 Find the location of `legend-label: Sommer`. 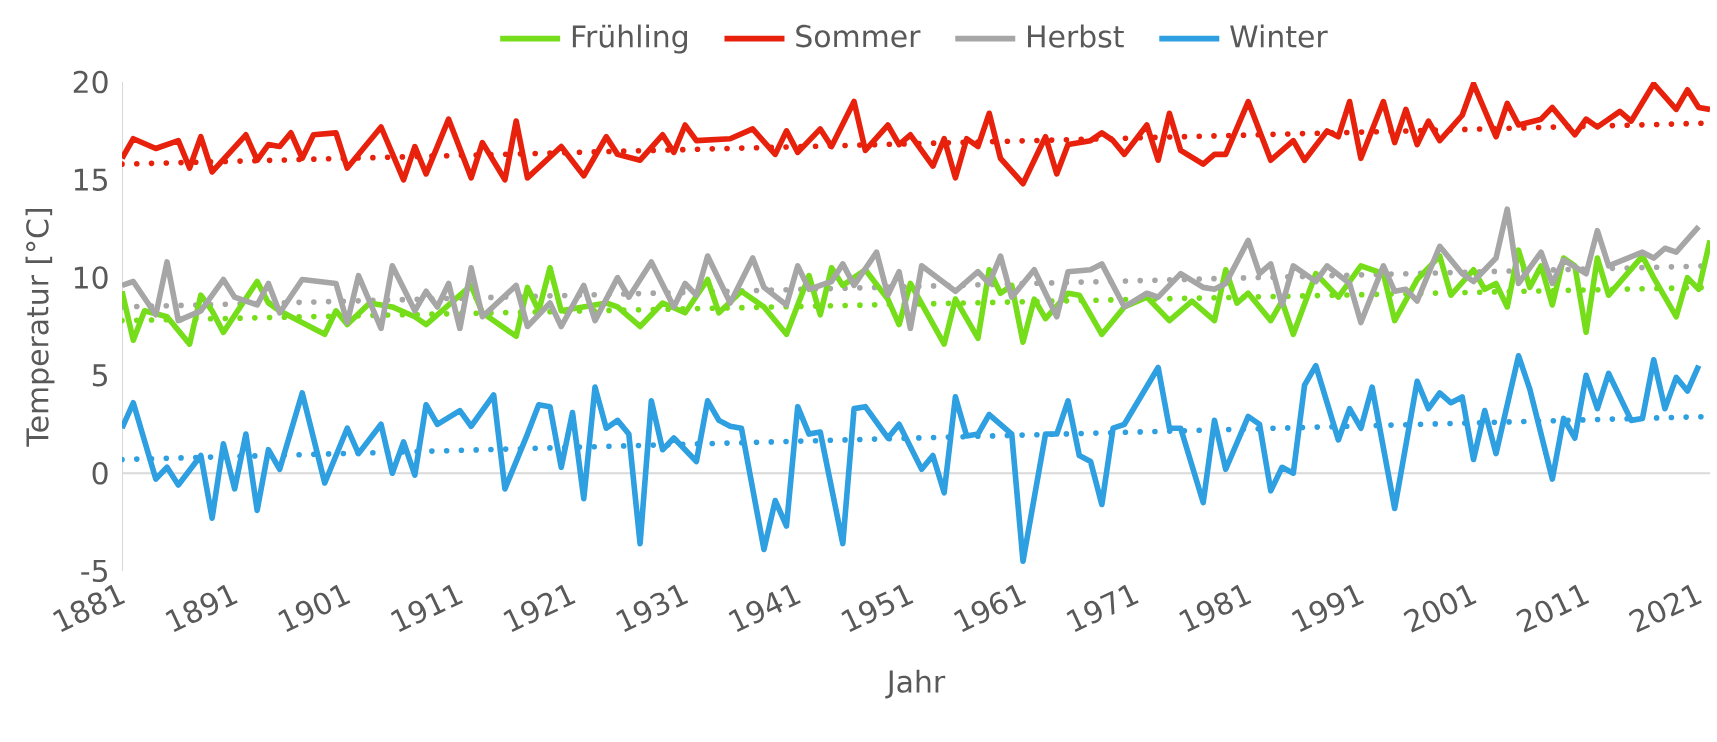

legend-label: Sommer is located at coordinates (858, 36).